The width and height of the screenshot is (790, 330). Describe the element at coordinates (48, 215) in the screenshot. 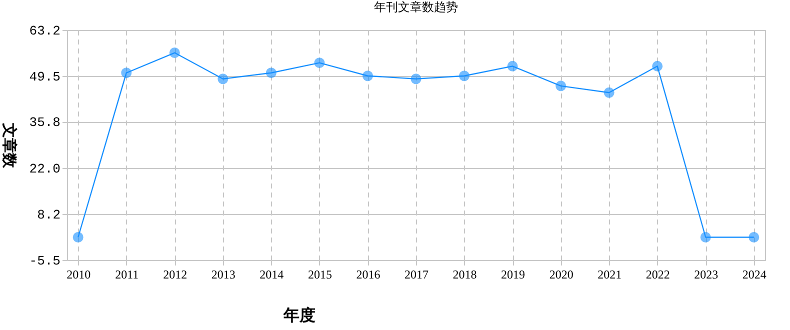

I see `y-tick-label: 8.2` at that location.